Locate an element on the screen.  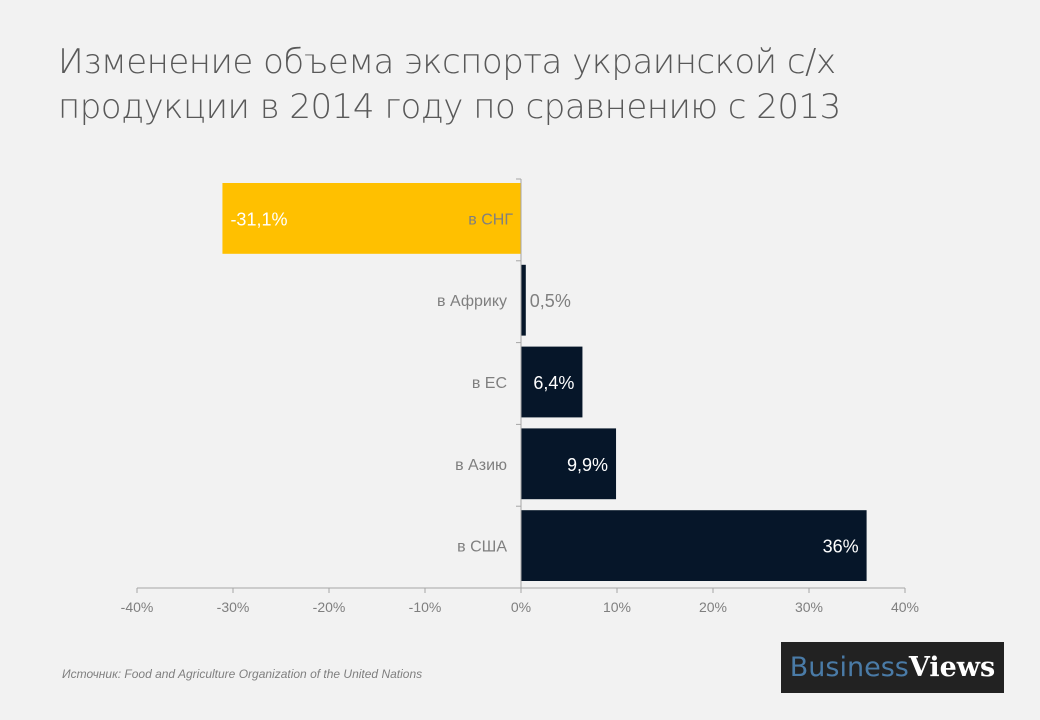
category-label: в Африку is located at coordinates (472, 301).